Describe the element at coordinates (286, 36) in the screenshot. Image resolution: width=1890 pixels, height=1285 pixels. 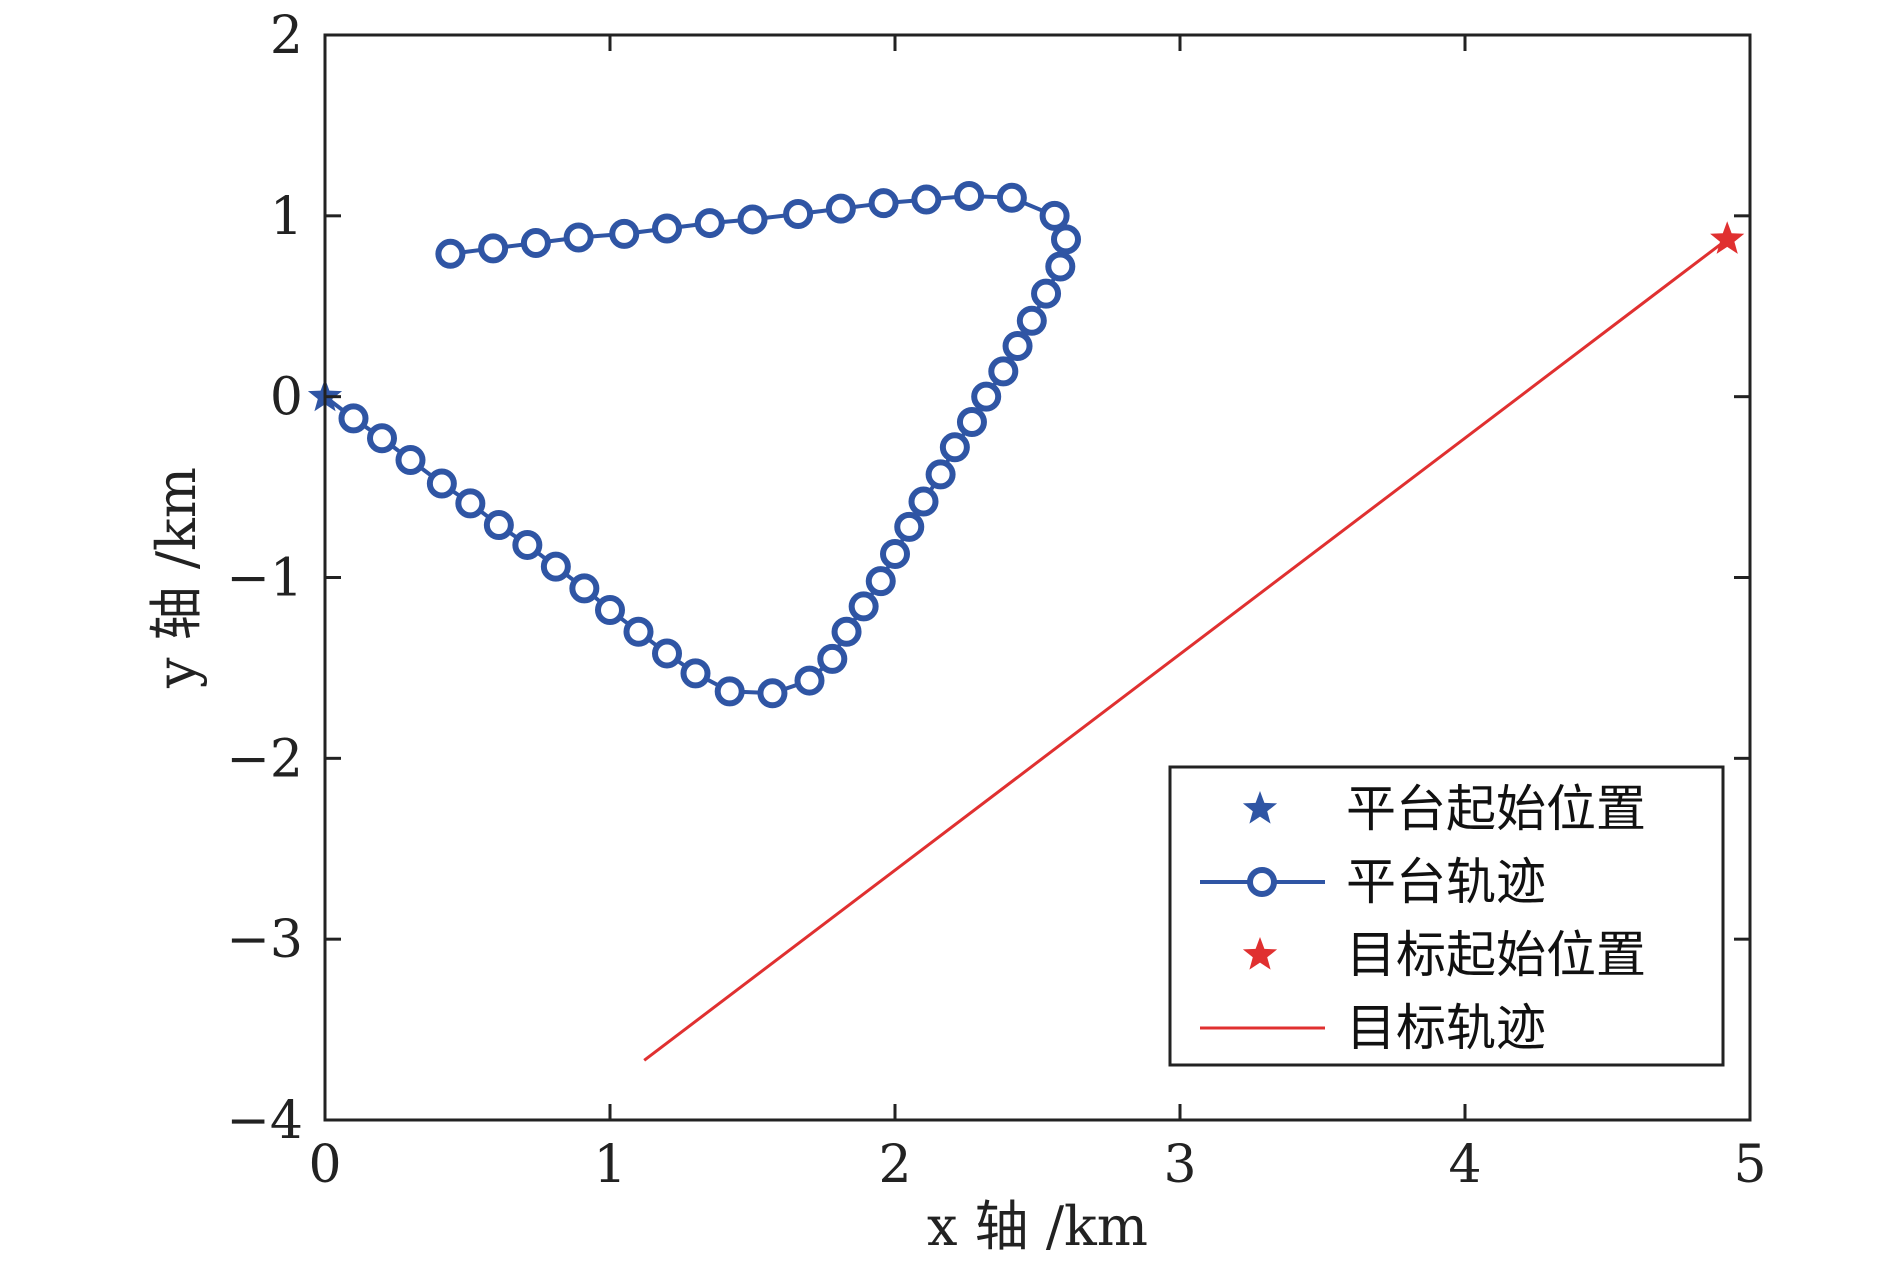
I see `y-tick-label: 2` at that location.